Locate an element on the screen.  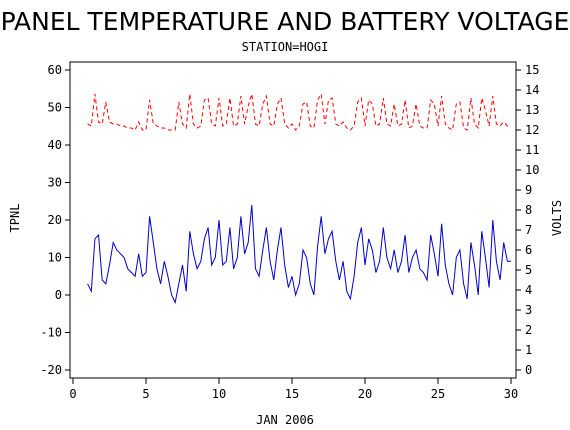
right-tick-label: 11 is located at coordinates (532, 150).